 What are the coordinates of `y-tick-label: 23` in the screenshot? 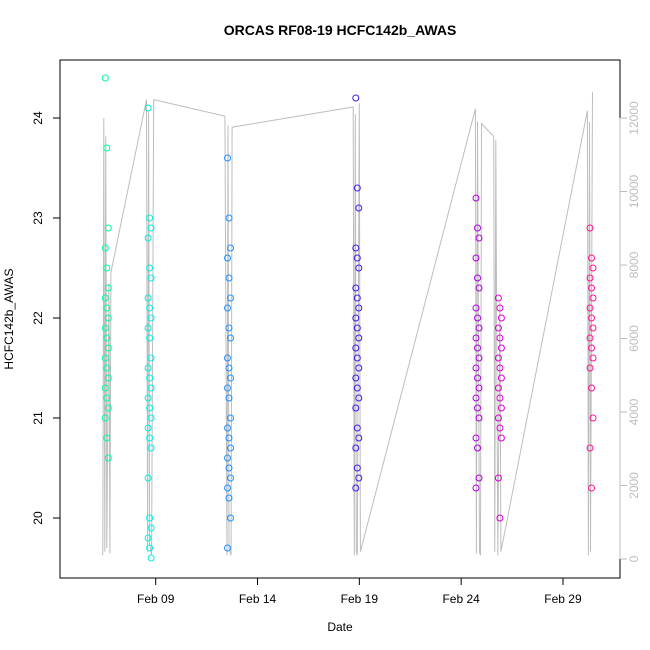 It's located at (38, 218).